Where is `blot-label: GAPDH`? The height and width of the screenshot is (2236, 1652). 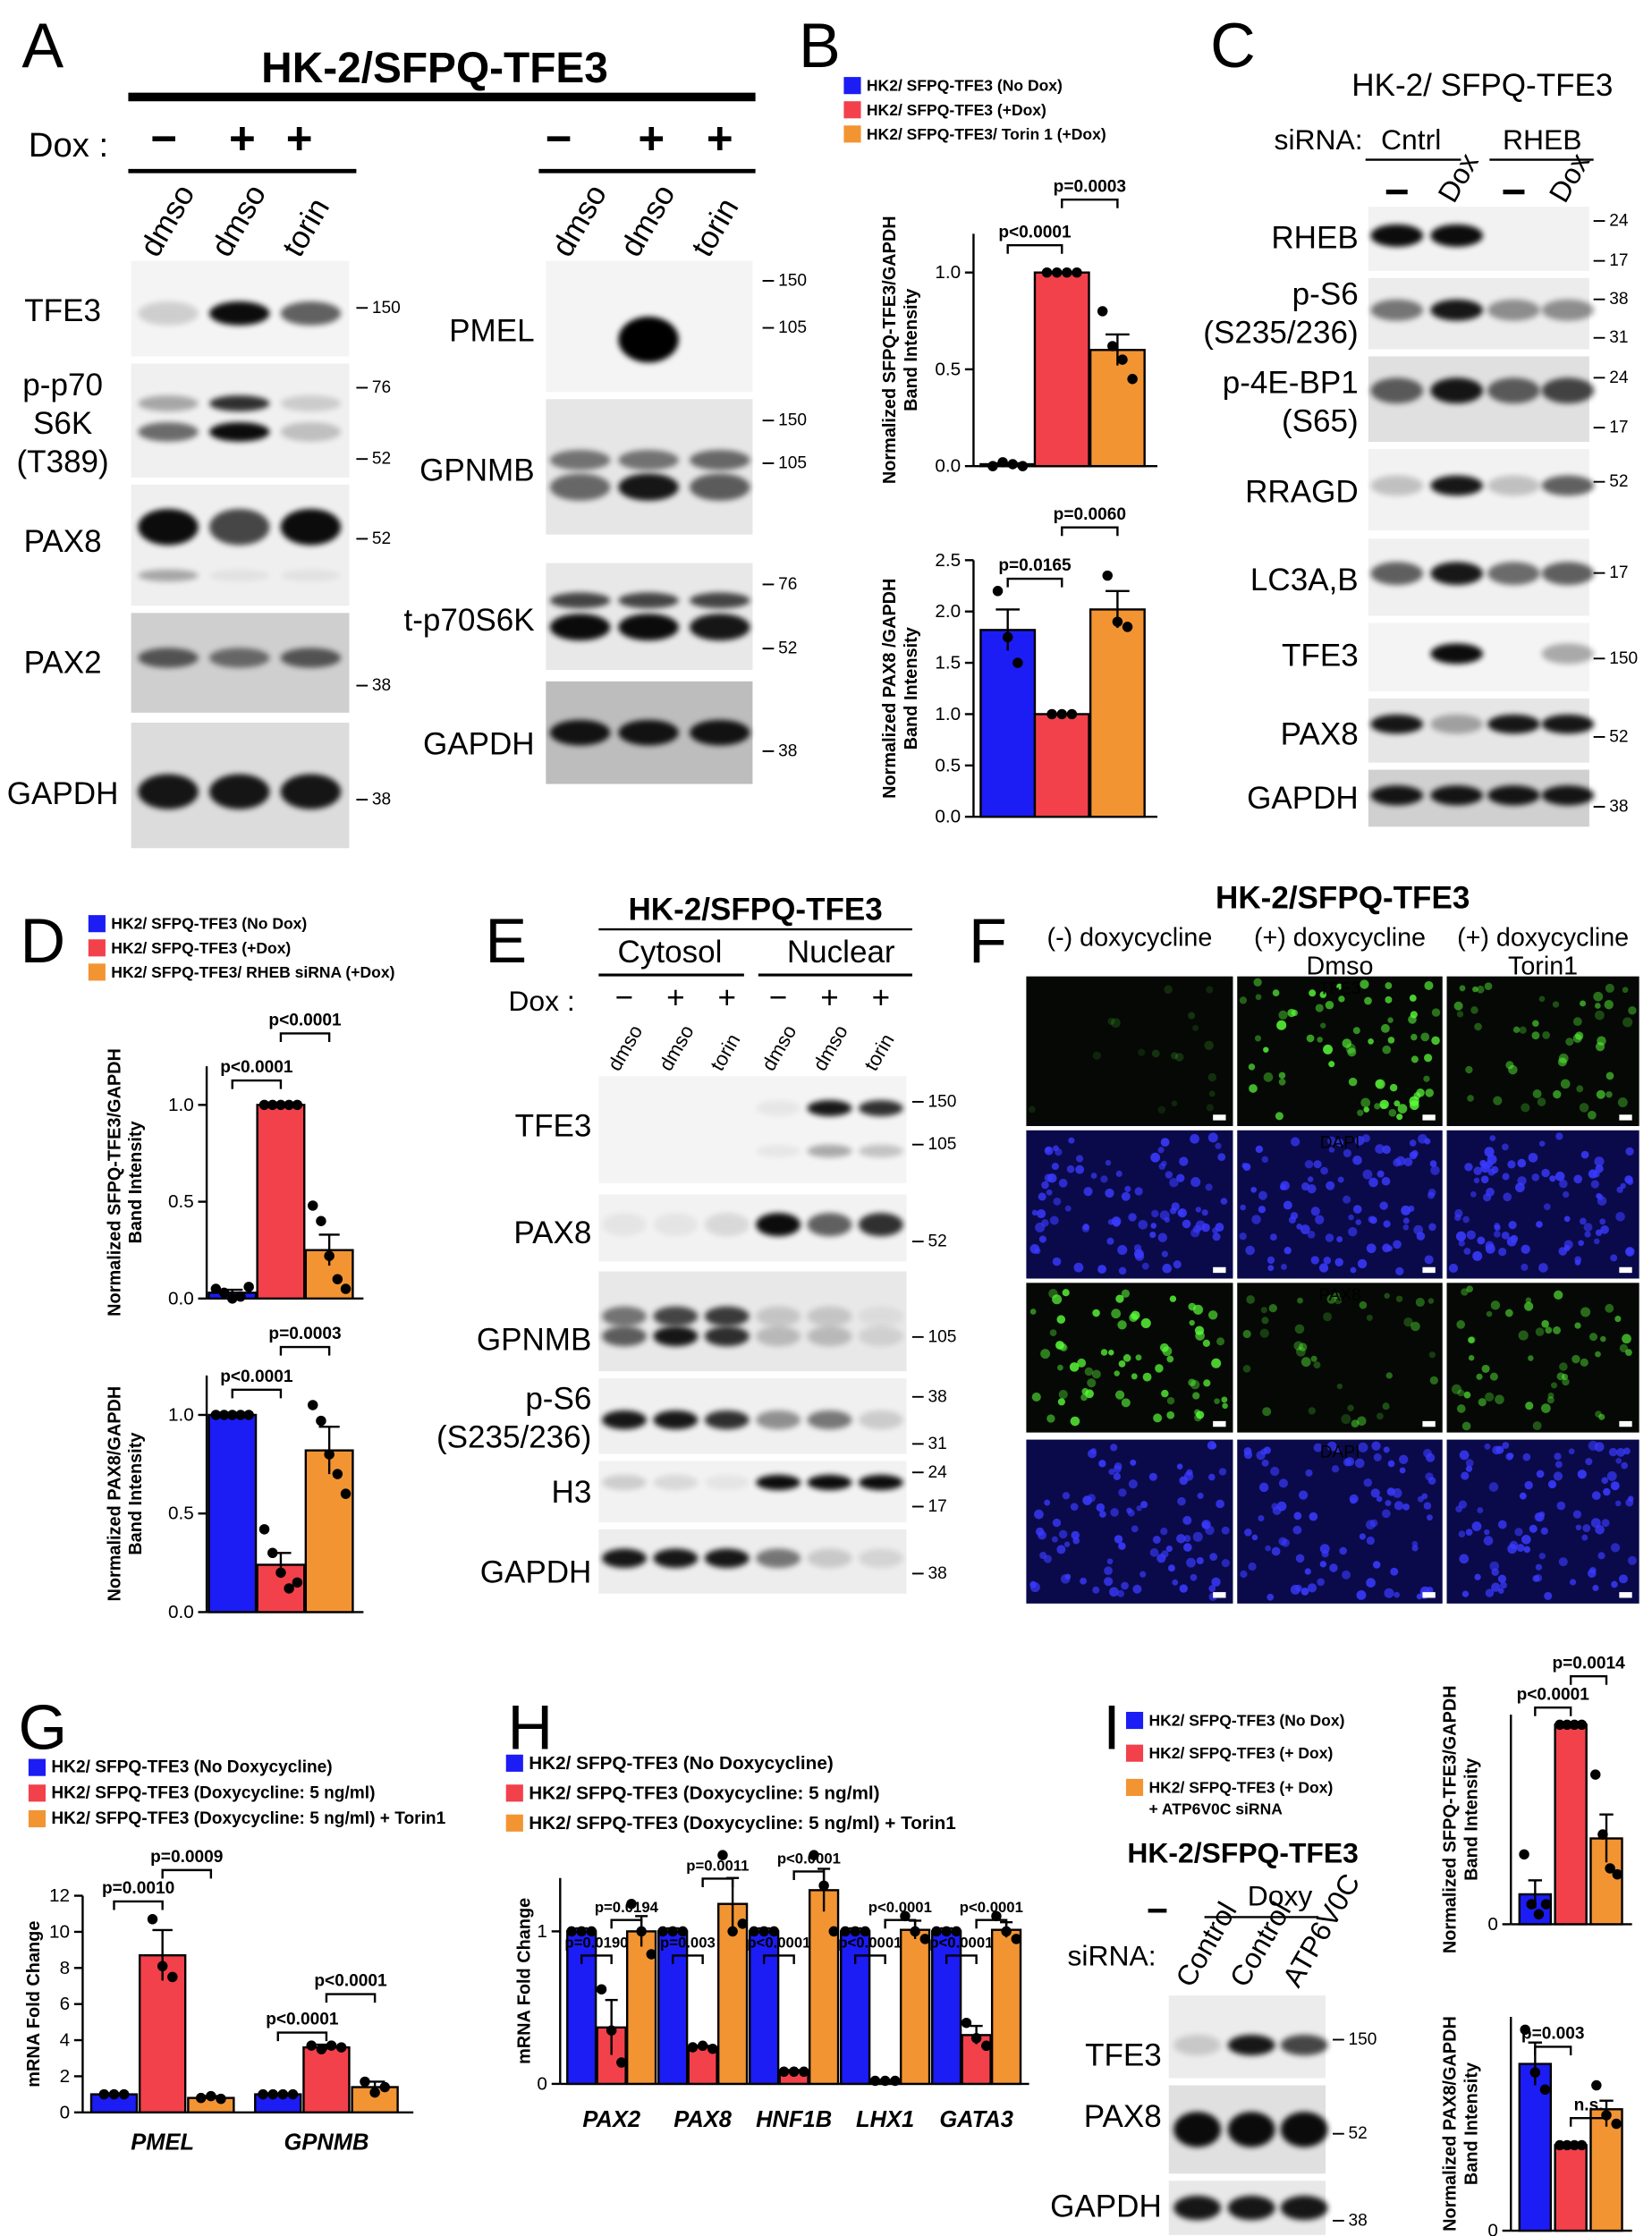
blot-label: GAPDH is located at coordinates (1106, 2206).